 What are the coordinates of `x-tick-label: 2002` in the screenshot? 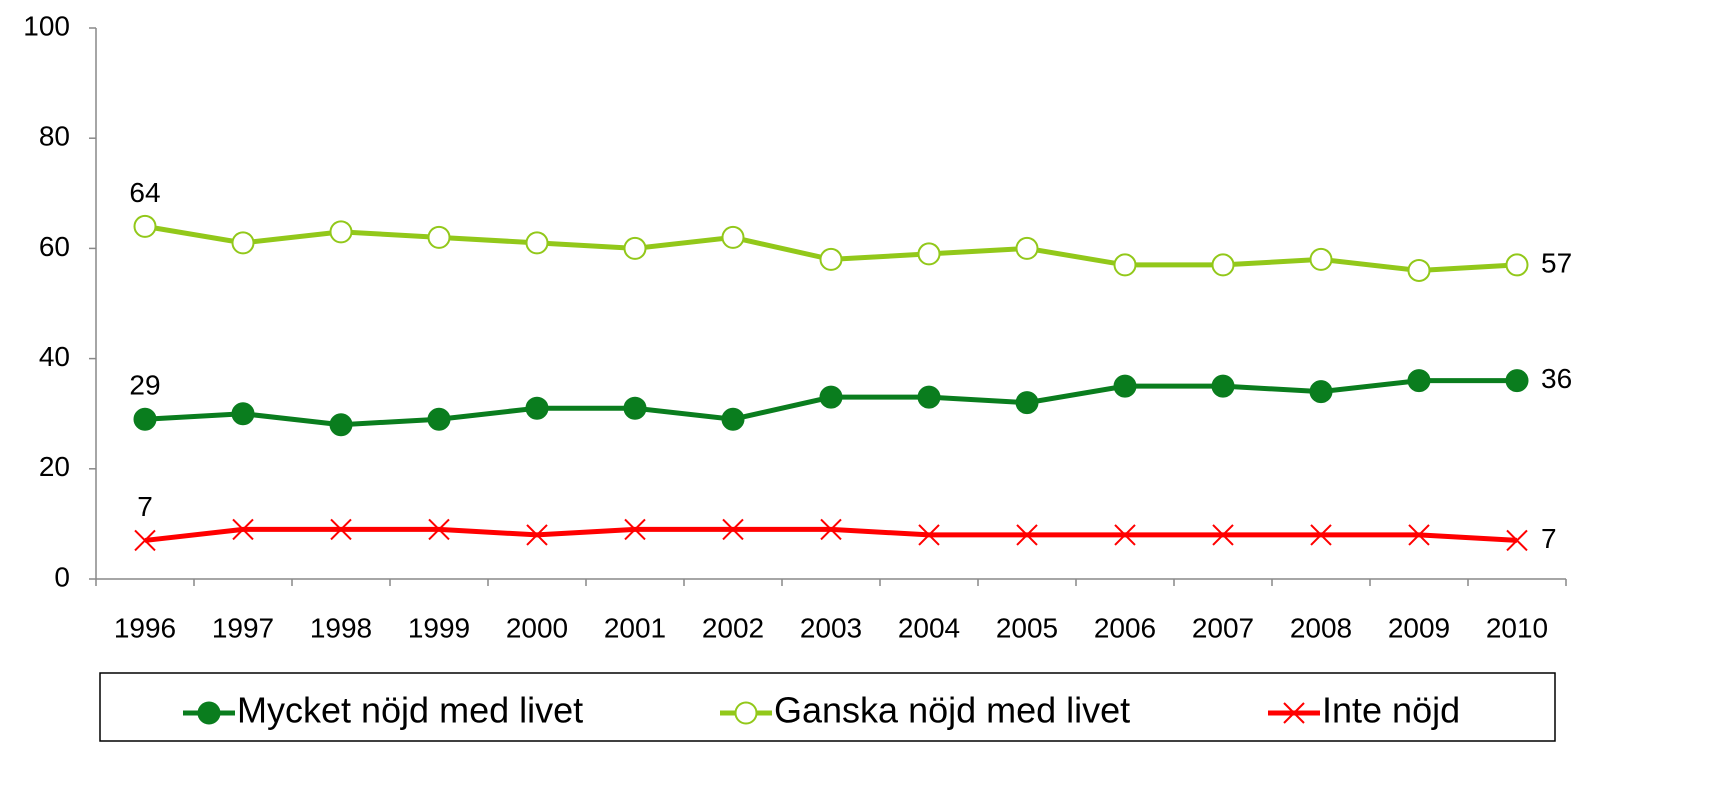 It's located at (733, 627).